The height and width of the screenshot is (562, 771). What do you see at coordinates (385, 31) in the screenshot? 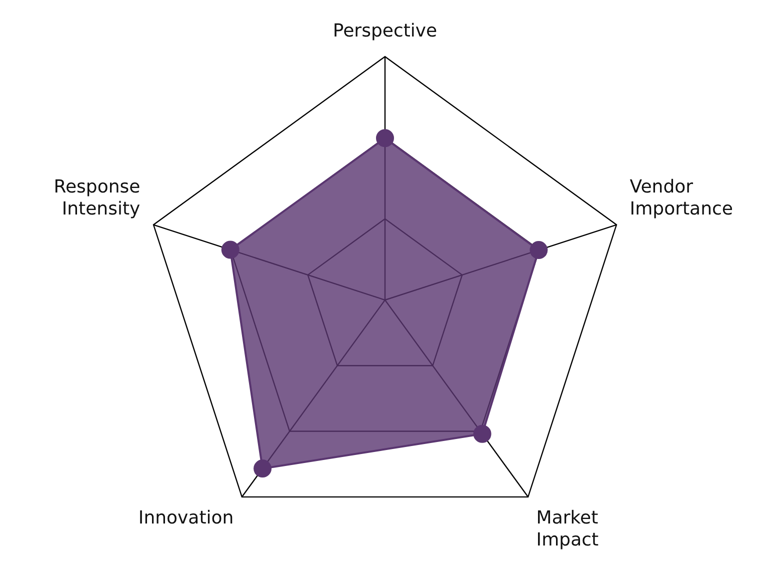
I see `spoke-label: Perspective` at bounding box center [385, 31].